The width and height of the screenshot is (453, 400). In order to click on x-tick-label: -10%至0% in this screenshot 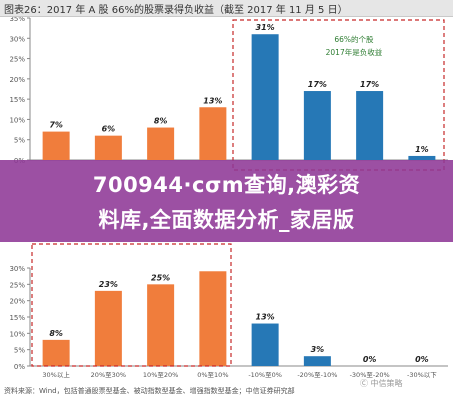, I will do `click(265, 375)`.